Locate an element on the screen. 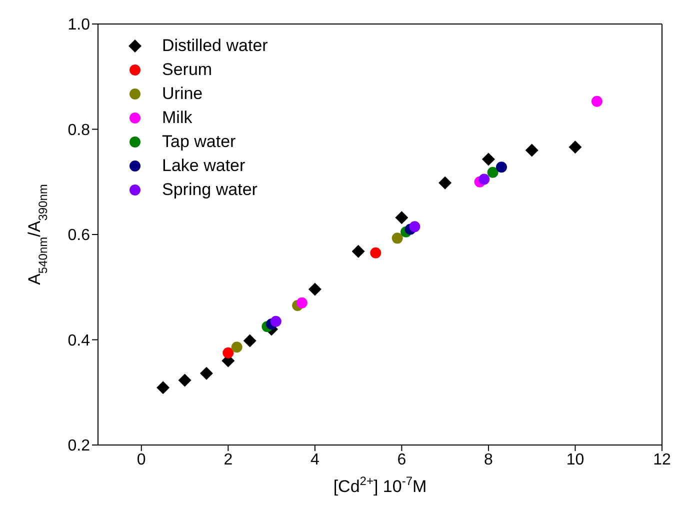  x-tick-label: 2 is located at coordinates (228, 459).